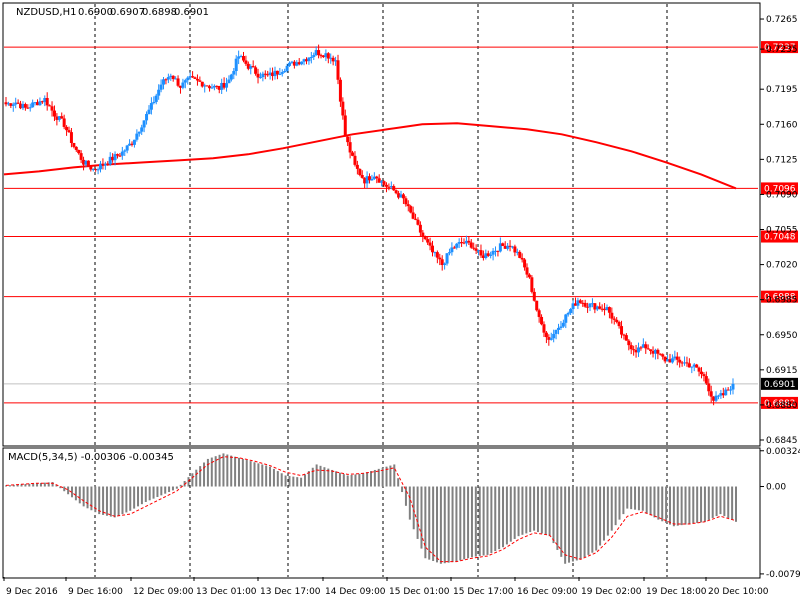  What do you see at coordinates (226, 592) in the screenshot?
I see `x-tick-label-3: 13 Dec 01:00` at bounding box center [226, 592].